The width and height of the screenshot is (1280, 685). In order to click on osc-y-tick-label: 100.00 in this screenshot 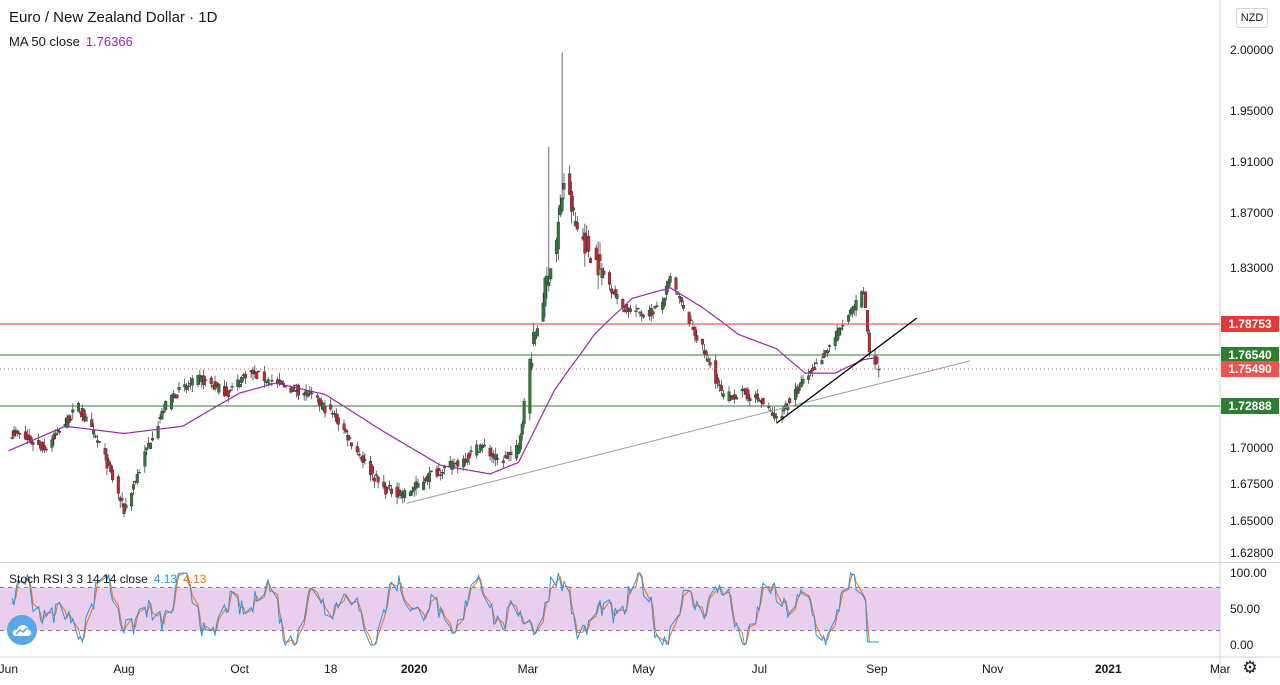, I will do `click(1248, 573)`.